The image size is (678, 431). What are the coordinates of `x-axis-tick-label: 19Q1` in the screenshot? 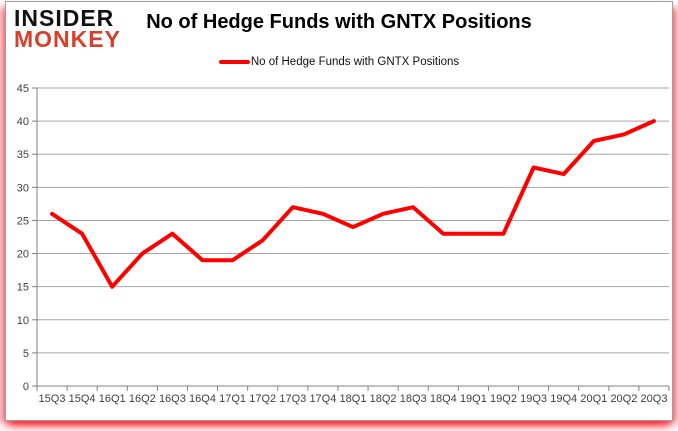 It's located at (473, 399).